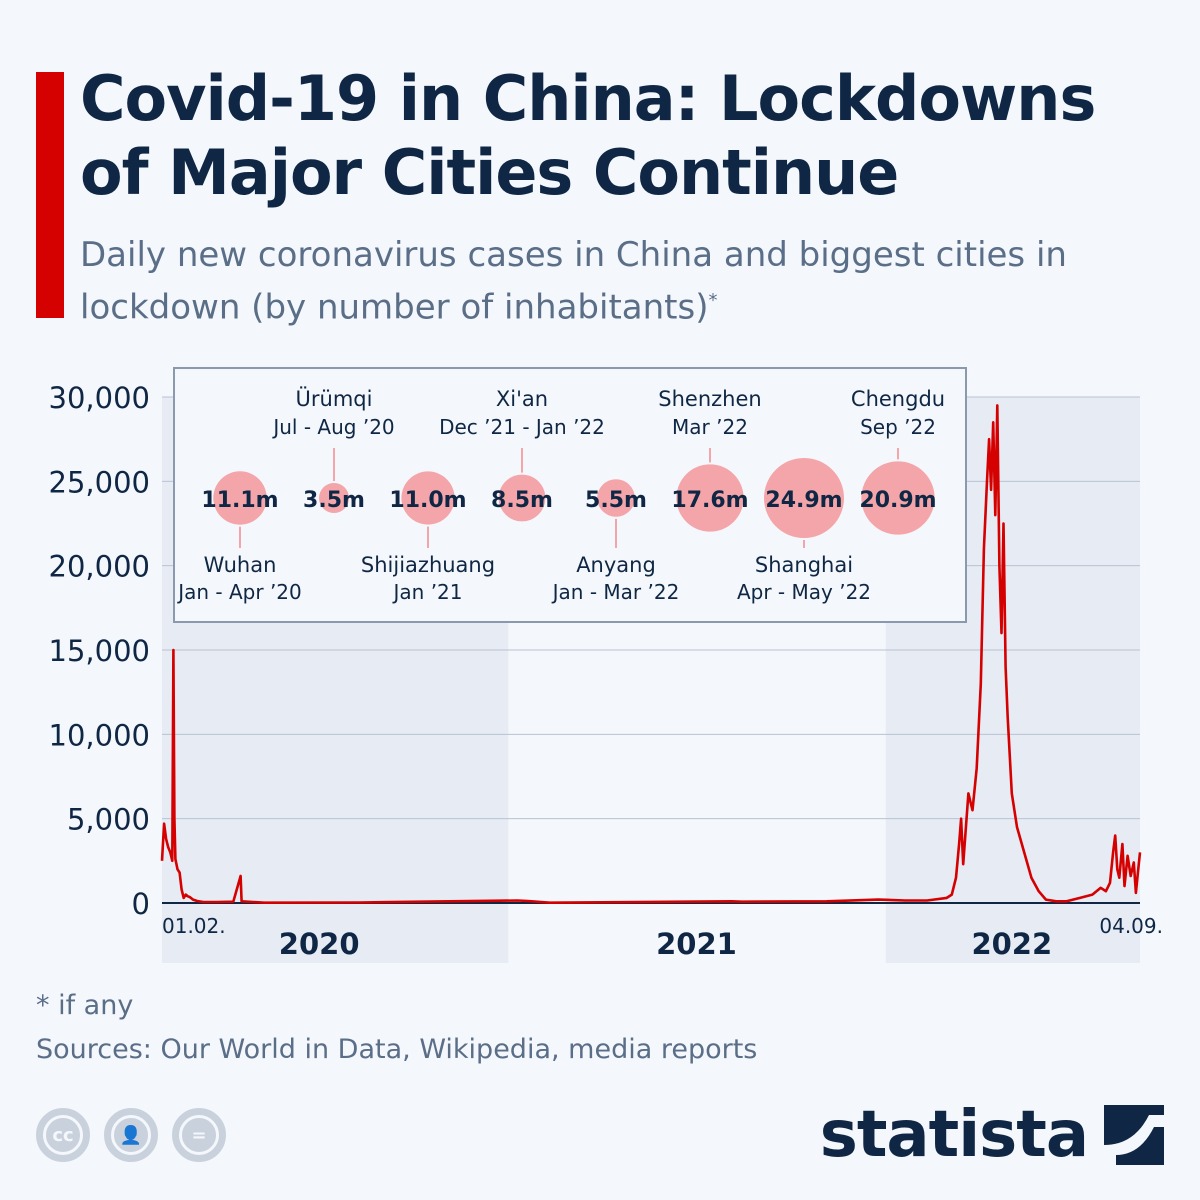 This screenshot has width=1200, height=1200. I want to click on y-tick-label: 5,000, so click(108, 820).